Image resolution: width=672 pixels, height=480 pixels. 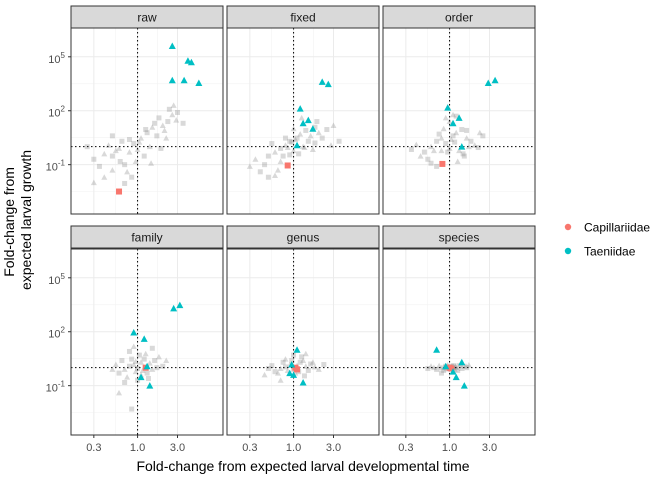 What do you see at coordinates (405, 448) in the screenshot?
I see `x-tick-label: 0.3` at bounding box center [405, 448].